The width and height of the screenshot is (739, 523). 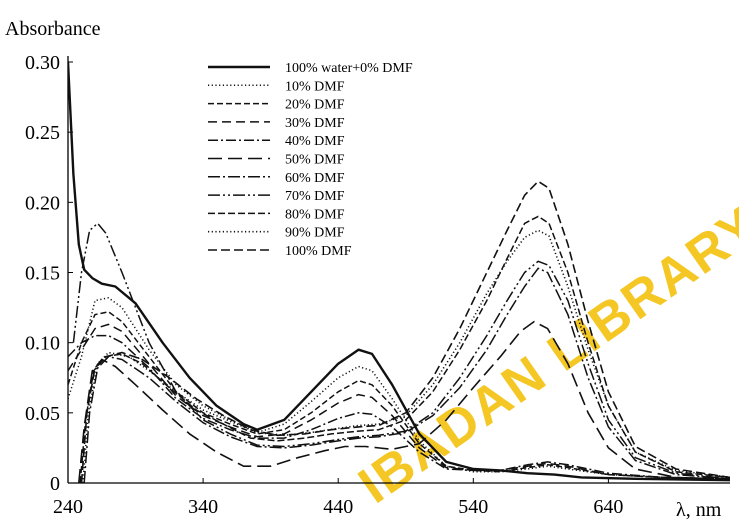 I want to click on x-tick-label: 540, so click(x=473, y=507).